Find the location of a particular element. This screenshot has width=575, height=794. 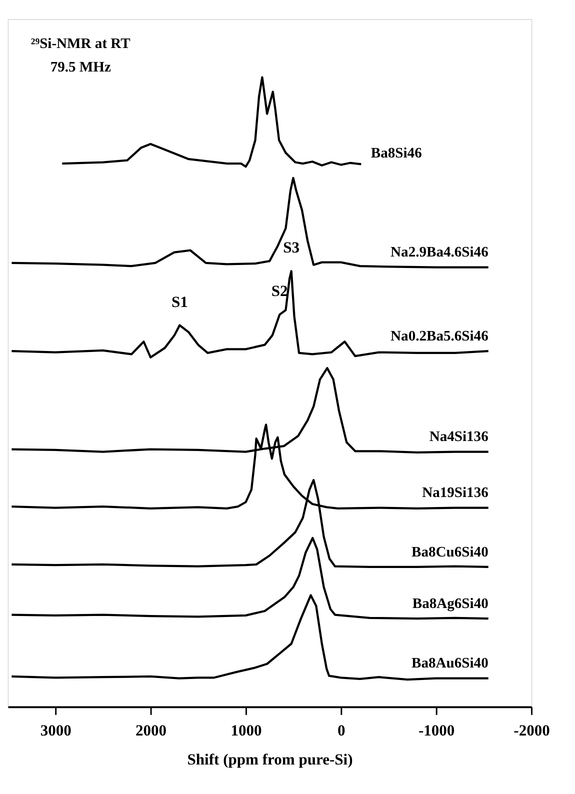

text: ²⁹Si-NMR at RT is located at coordinates (80, 44).